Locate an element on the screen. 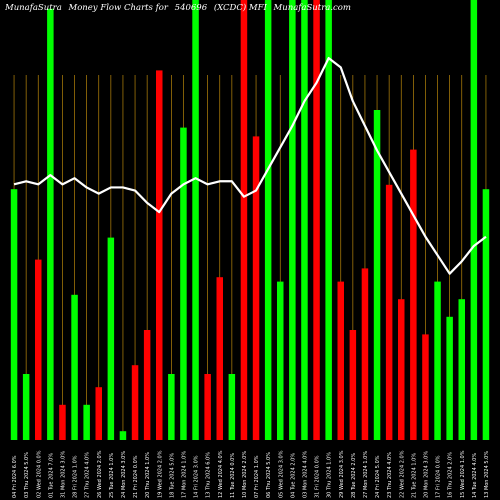 The height and width of the screenshot is (500, 500). x-tick-label: 14 Fri 2024 3.0% is located at coordinates (197, 476).